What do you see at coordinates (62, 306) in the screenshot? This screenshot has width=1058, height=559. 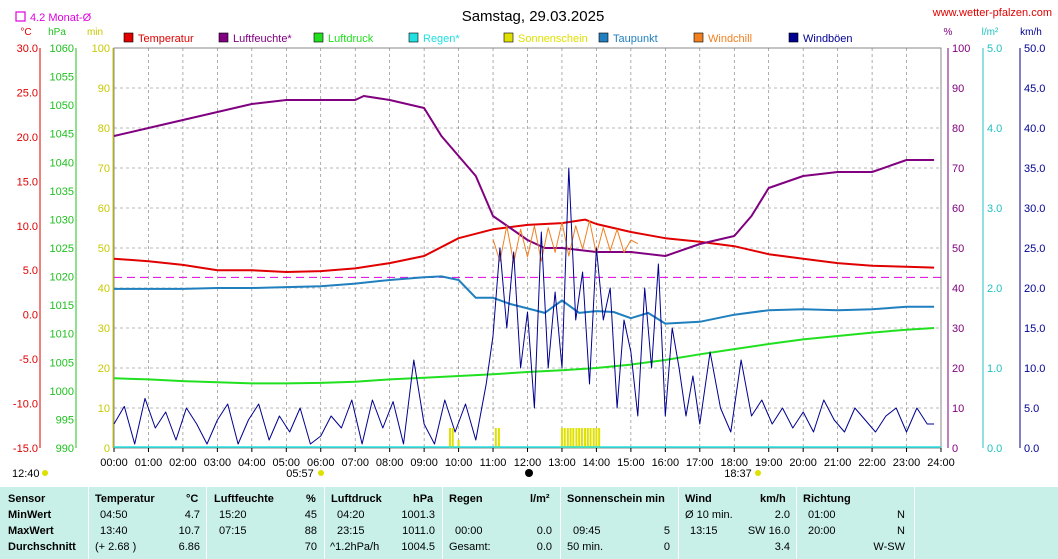 I see `tick-label-pressure_hpa: 1015` at bounding box center [62, 306].